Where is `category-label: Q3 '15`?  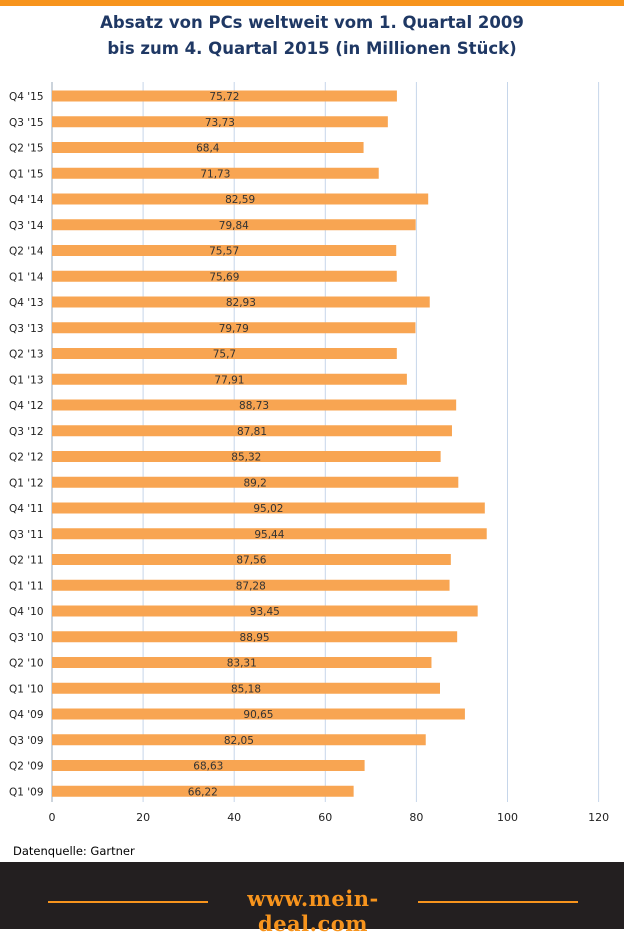 category-label: Q3 '15 is located at coordinates (26, 123).